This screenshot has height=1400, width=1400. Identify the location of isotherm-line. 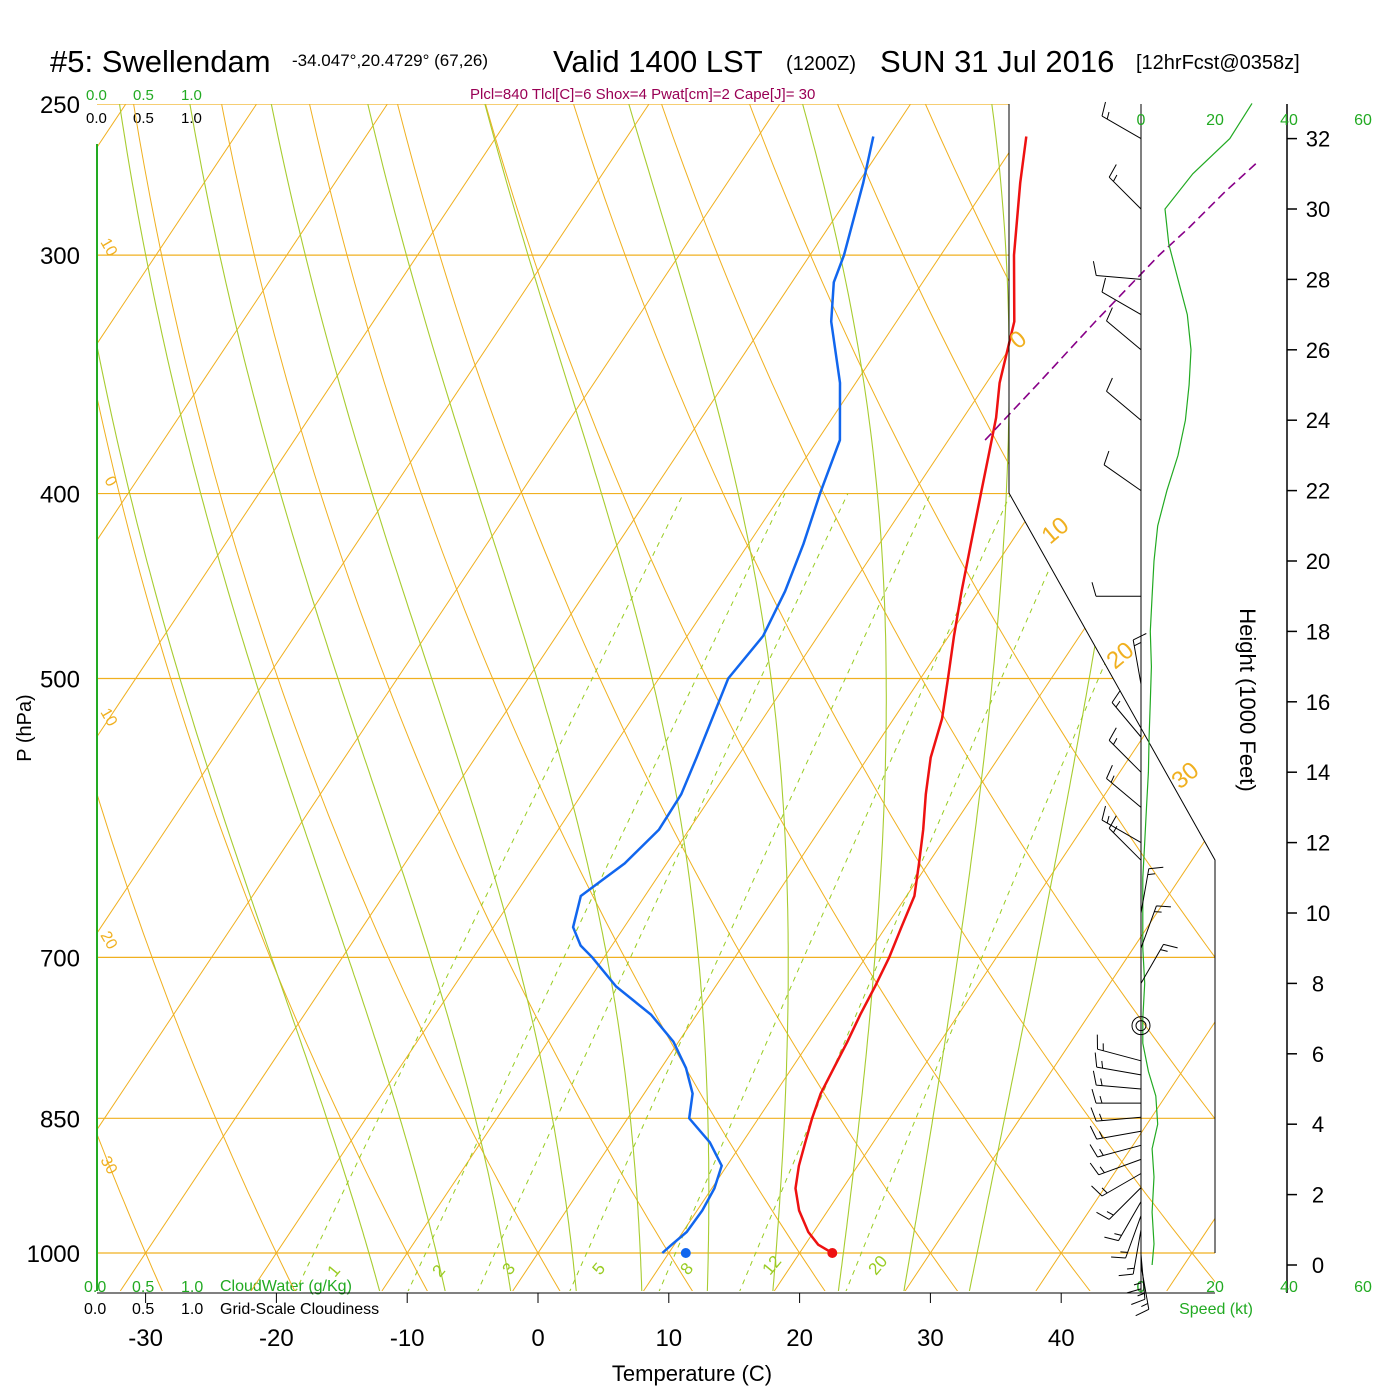
(1190, 697).